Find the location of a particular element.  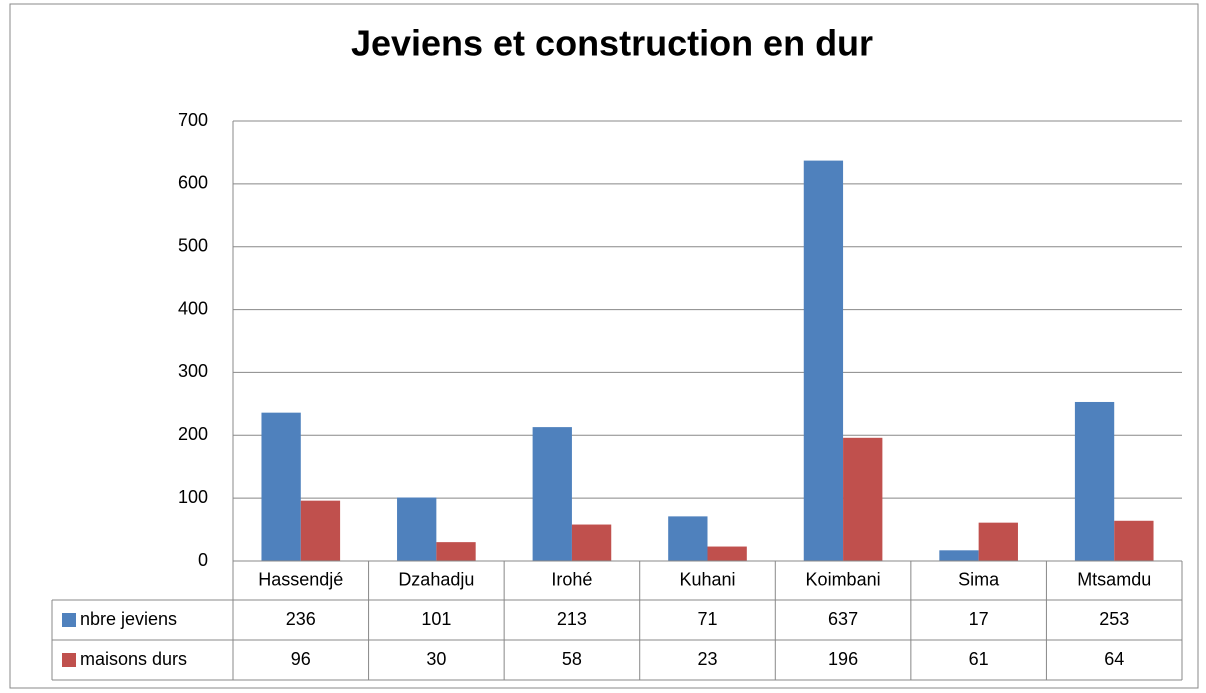

x-tick-label: Koimbani is located at coordinates (843, 579).